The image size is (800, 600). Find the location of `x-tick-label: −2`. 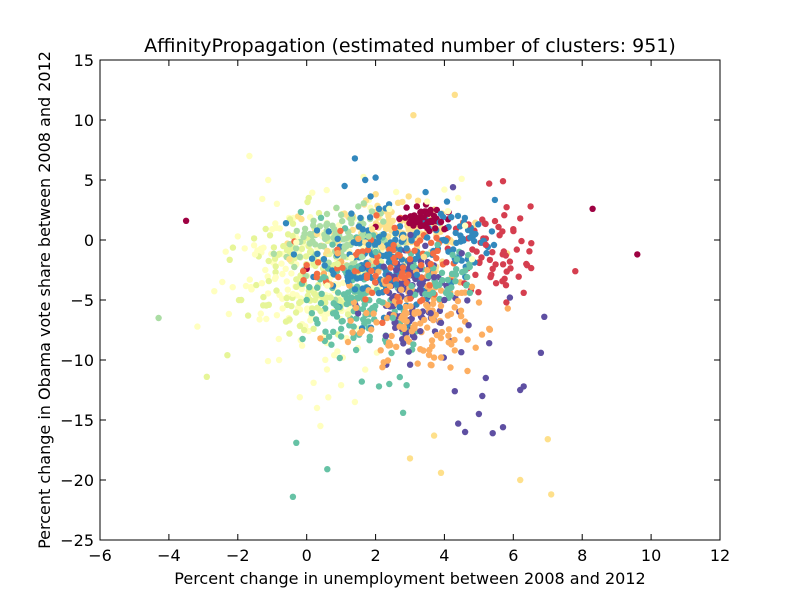

x-tick-label: −2 is located at coordinates (238, 555).